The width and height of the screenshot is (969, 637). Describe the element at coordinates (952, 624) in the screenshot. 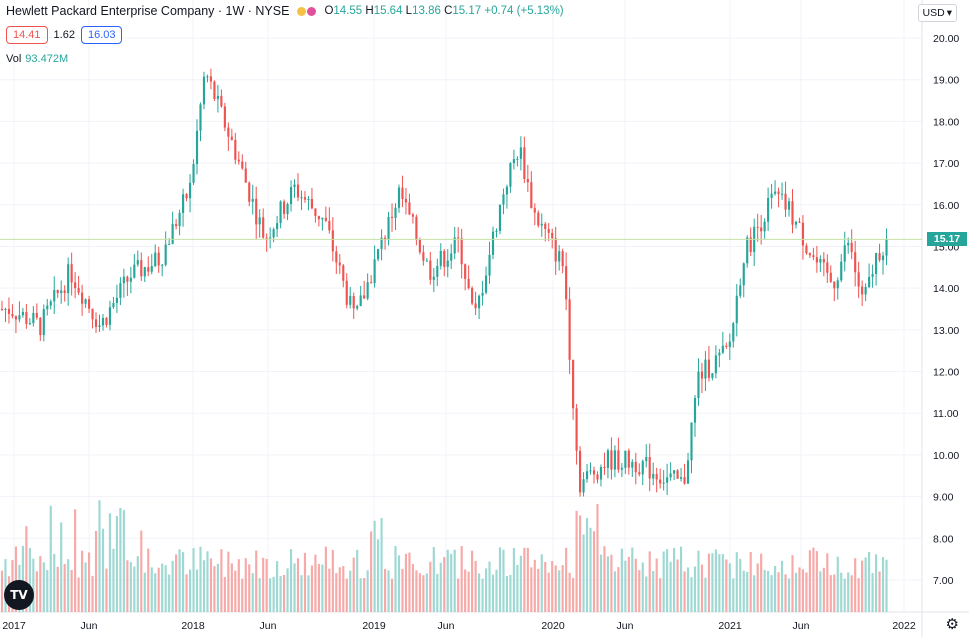

I see `gear-icon: ⚙` at that location.